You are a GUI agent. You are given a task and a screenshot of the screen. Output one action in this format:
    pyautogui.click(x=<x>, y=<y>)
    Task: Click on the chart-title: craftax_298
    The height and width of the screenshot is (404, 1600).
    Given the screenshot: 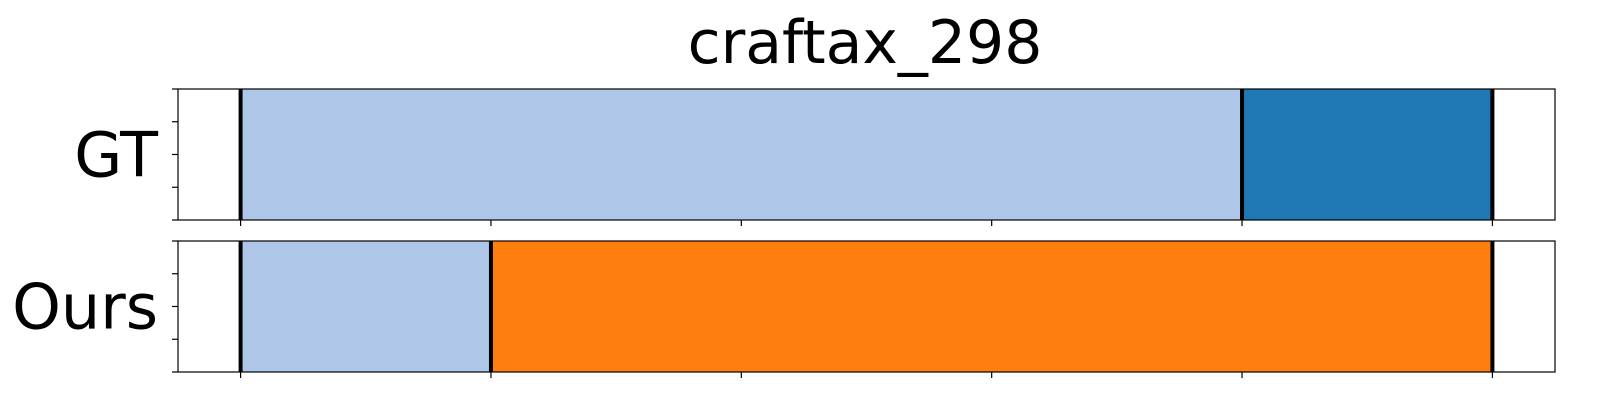 What is the action you would take?
    pyautogui.click(x=865, y=43)
    